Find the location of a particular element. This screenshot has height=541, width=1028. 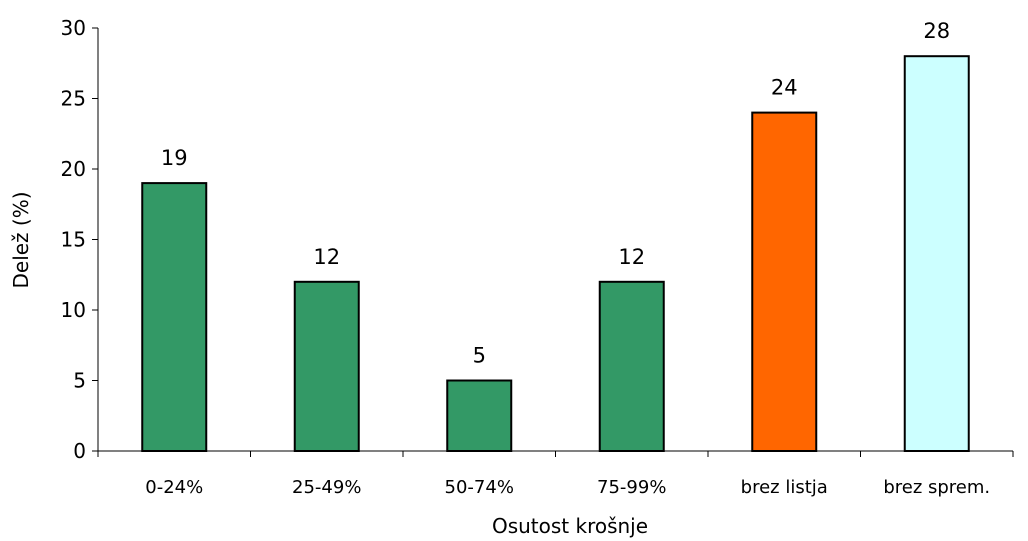

x-tick-label: 0-24% is located at coordinates (174, 487).